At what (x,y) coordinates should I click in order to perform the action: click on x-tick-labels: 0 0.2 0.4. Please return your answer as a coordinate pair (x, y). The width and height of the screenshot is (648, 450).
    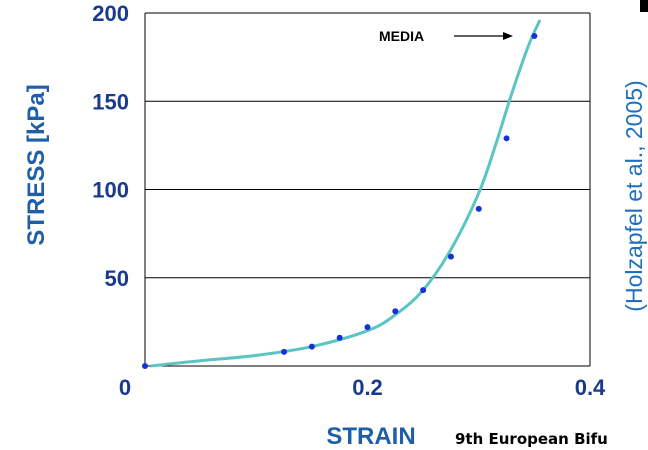
    Looking at the image, I should click on (362, 387).